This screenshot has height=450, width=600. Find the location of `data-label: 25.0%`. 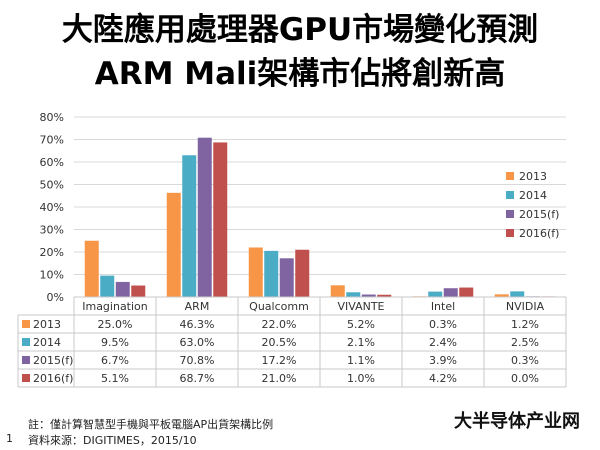

data-label: 25.0% is located at coordinates (115, 324).